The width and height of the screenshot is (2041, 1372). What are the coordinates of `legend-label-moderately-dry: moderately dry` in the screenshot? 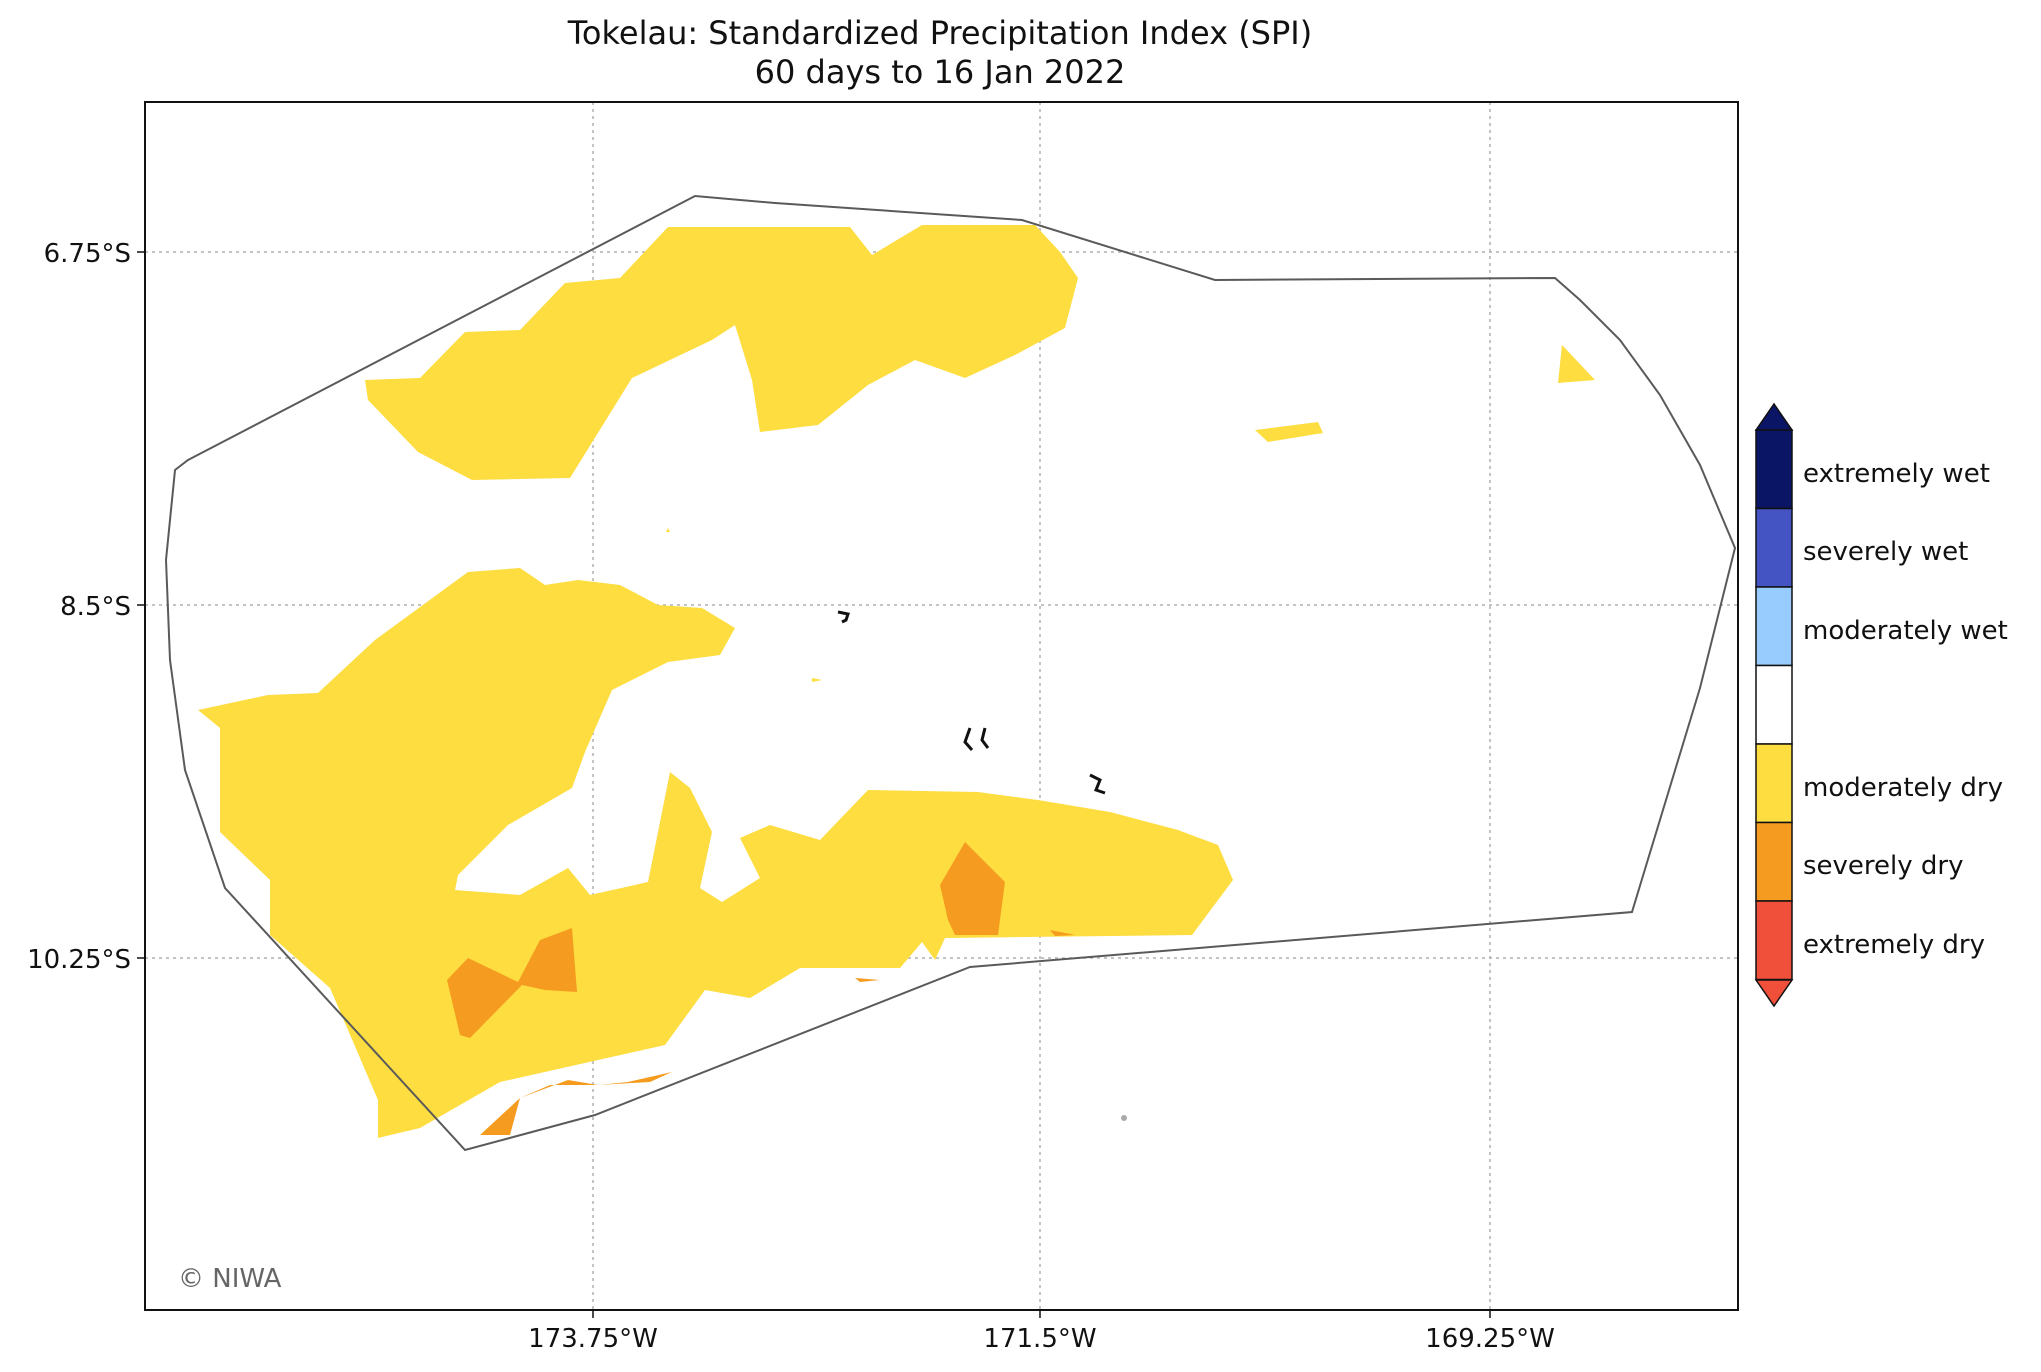 It's located at (1903, 788).